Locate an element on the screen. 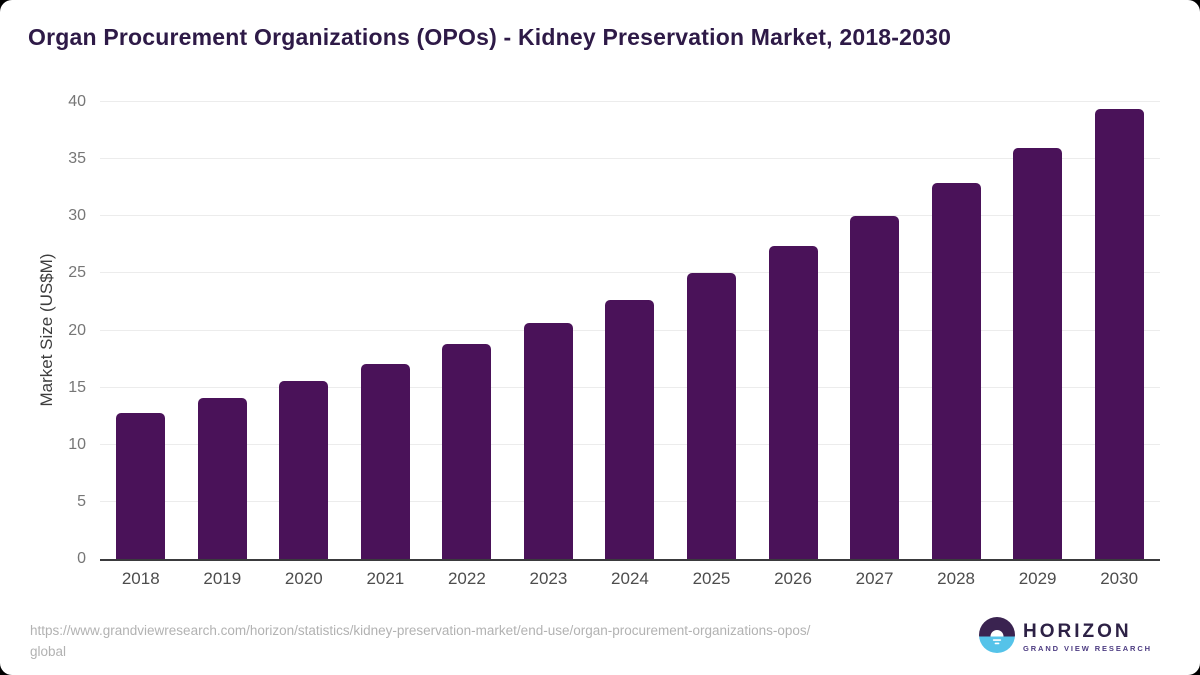  horizon-logo: HORIZON GRAND VIEW RESEARCH is located at coordinates (1065, 637).